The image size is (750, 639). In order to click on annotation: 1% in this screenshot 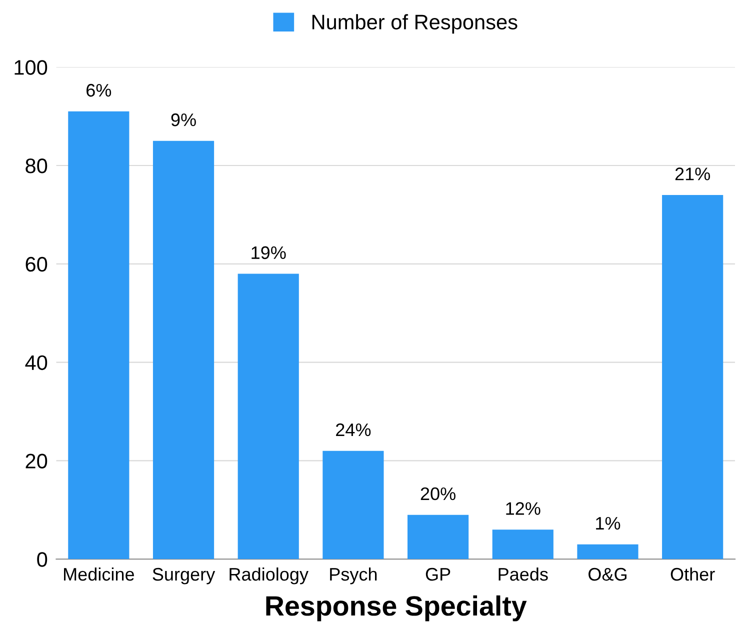, I will do `click(608, 523)`.